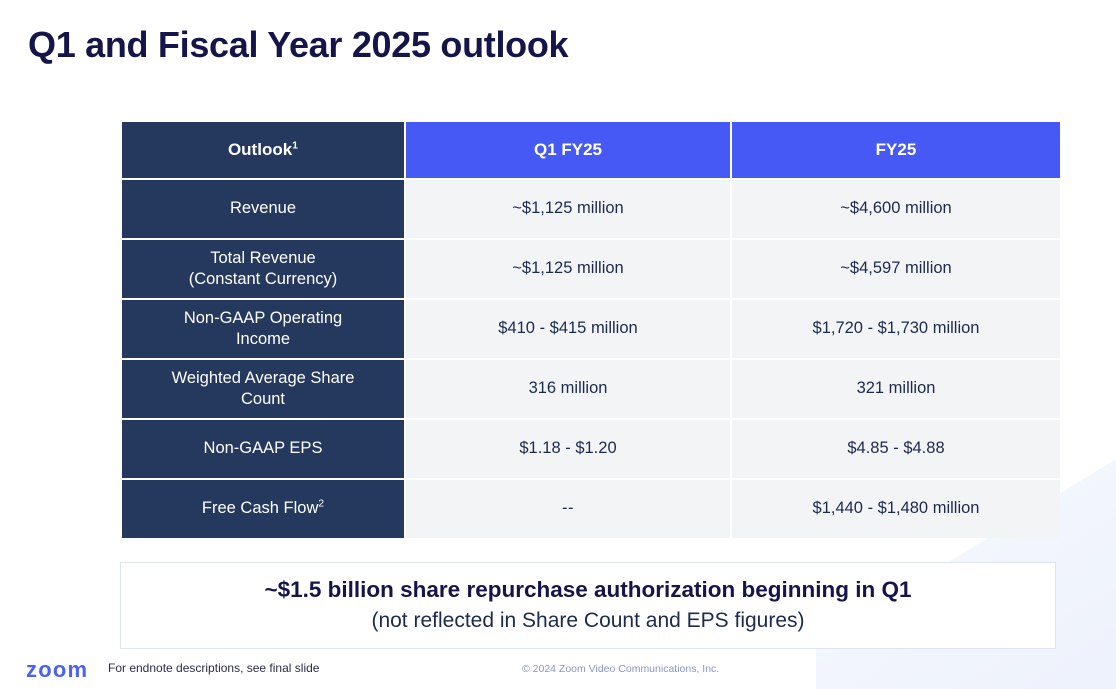  Describe the element at coordinates (896, 209) in the screenshot. I see `row-value-revenue-fy: ~$4,600 million` at that location.